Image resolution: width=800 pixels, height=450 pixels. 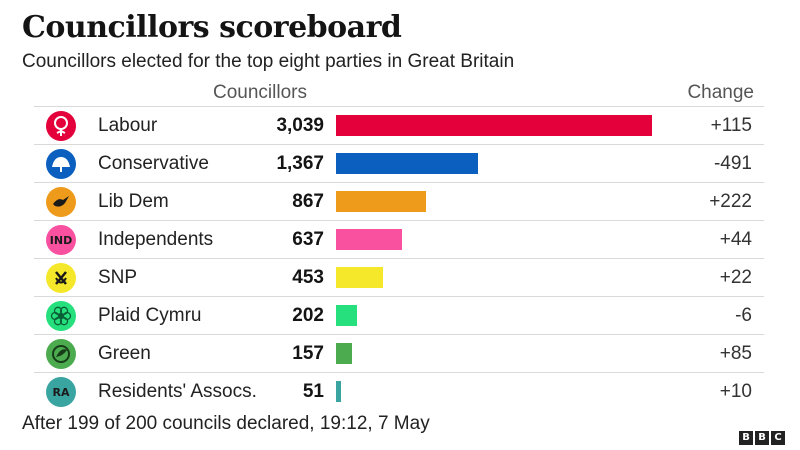 I want to click on bbc-logo-letter: C, so click(x=778, y=438).